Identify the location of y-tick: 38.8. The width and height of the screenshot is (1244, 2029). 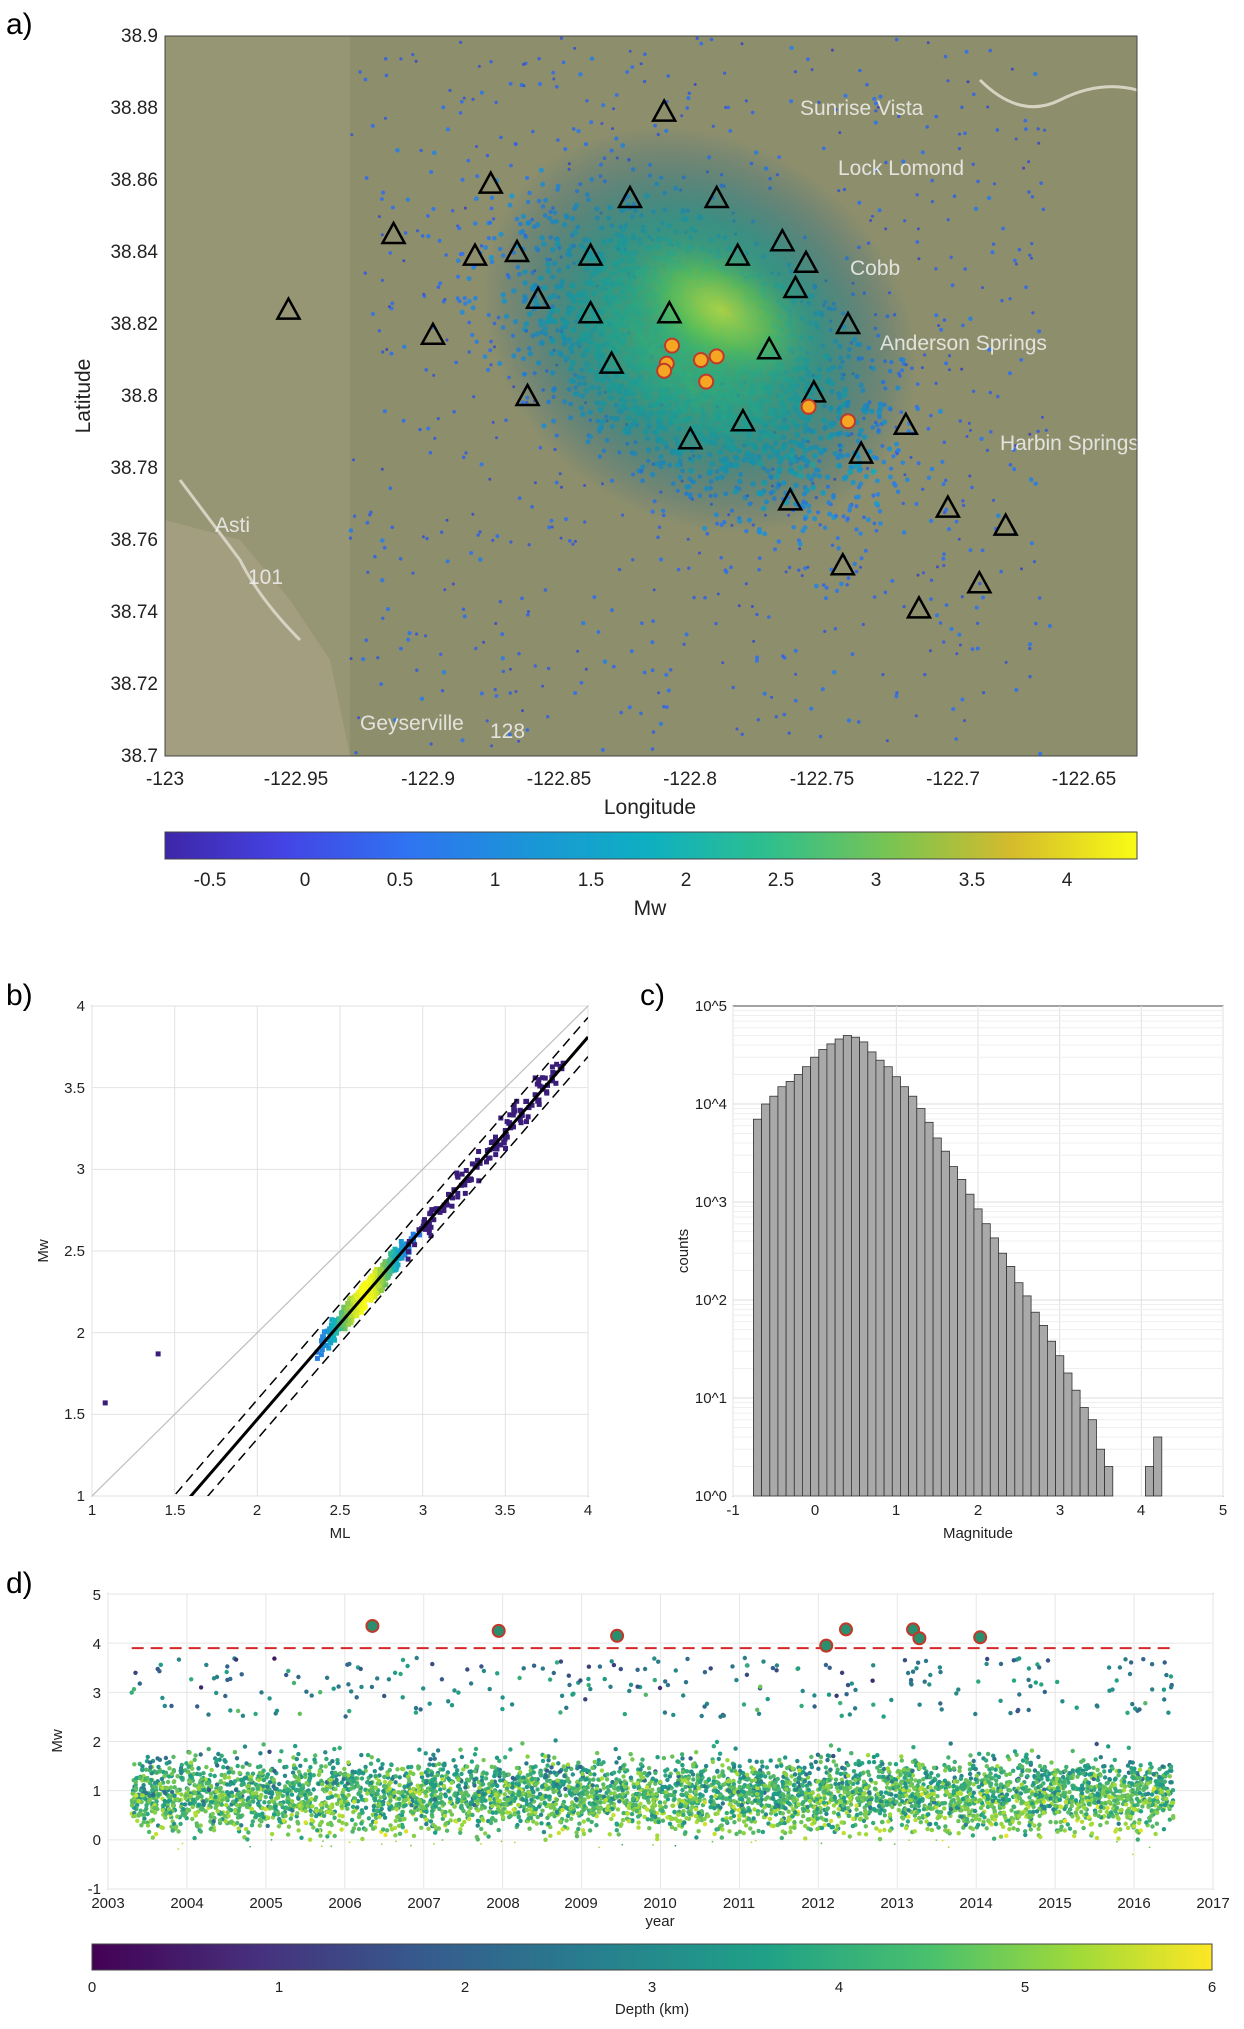
(139, 396).